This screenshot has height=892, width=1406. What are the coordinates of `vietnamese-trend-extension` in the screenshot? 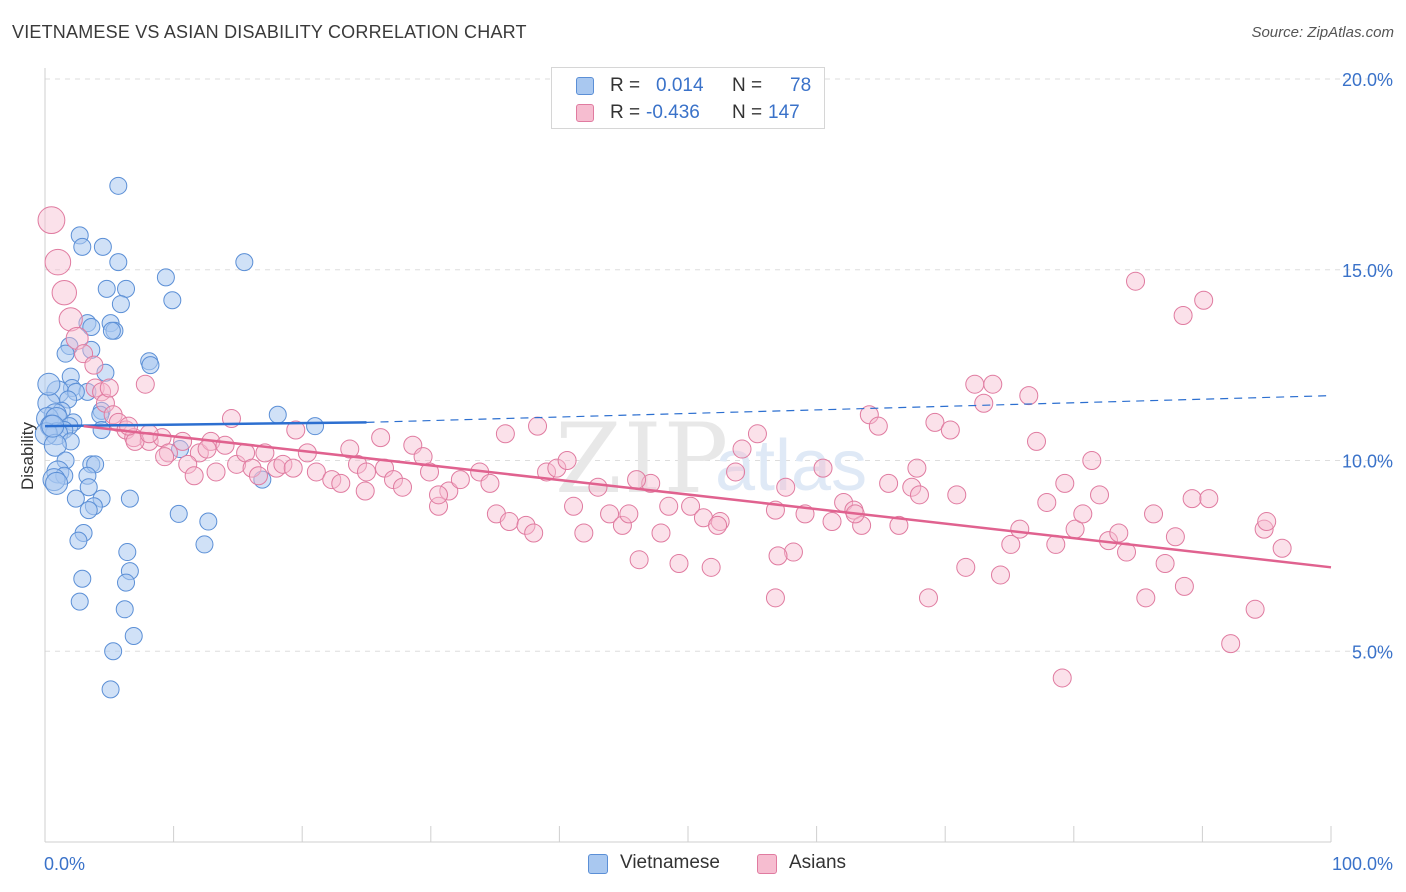 It's located at (849, 409).